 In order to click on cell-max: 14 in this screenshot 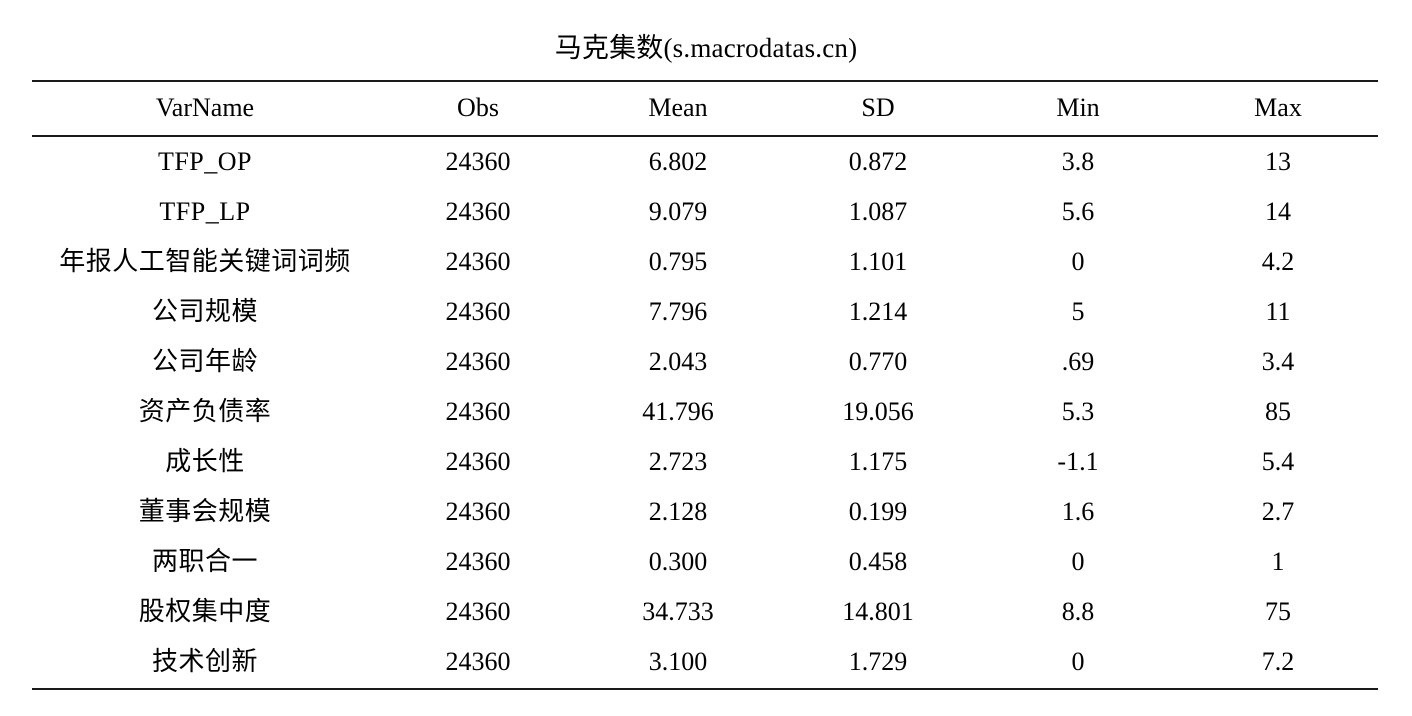, I will do `click(1278, 211)`.